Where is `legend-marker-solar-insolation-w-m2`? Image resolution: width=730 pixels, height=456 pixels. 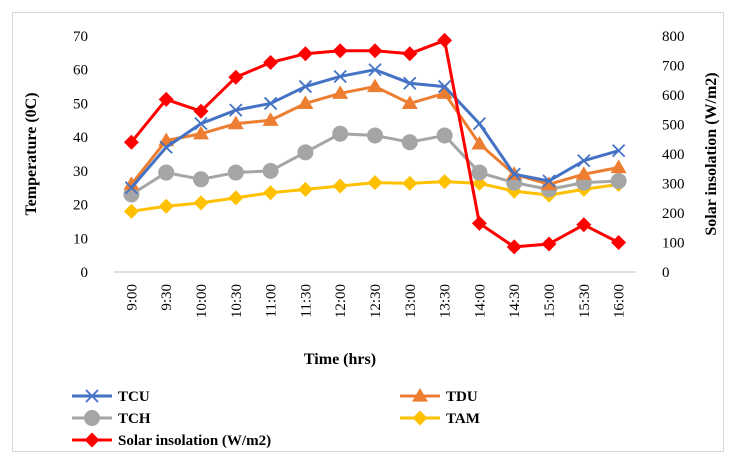 legend-marker-solar-insolation-w-m2 is located at coordinates (92, 440).